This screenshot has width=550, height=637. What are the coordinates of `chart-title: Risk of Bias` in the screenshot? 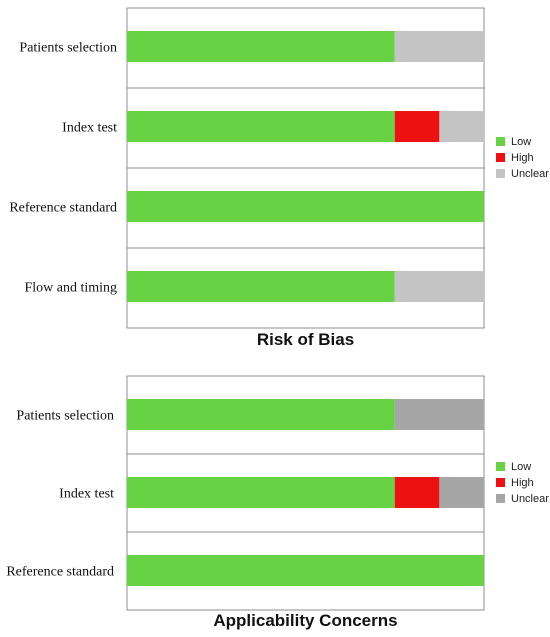 It's located at (305, 339).